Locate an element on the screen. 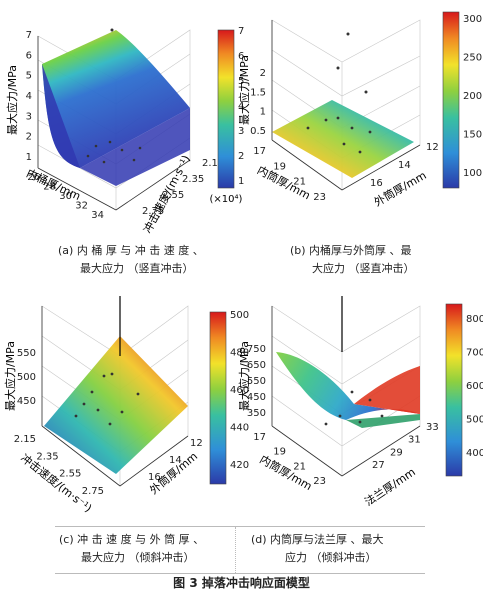 The height and width of the screenshot is (601, 483). colorbar-unit-a: (×10⁴) is located at coordinates (226, 199).